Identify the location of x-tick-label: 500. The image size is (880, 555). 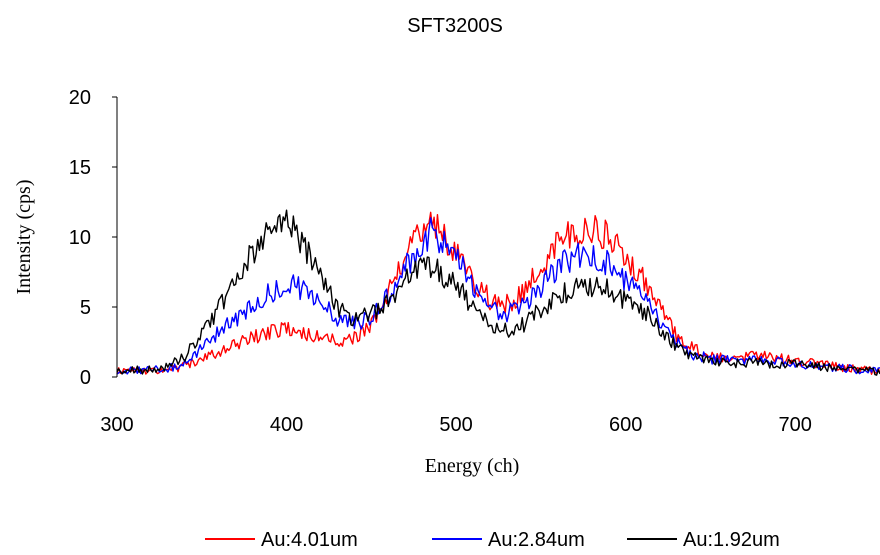
(455, 425).